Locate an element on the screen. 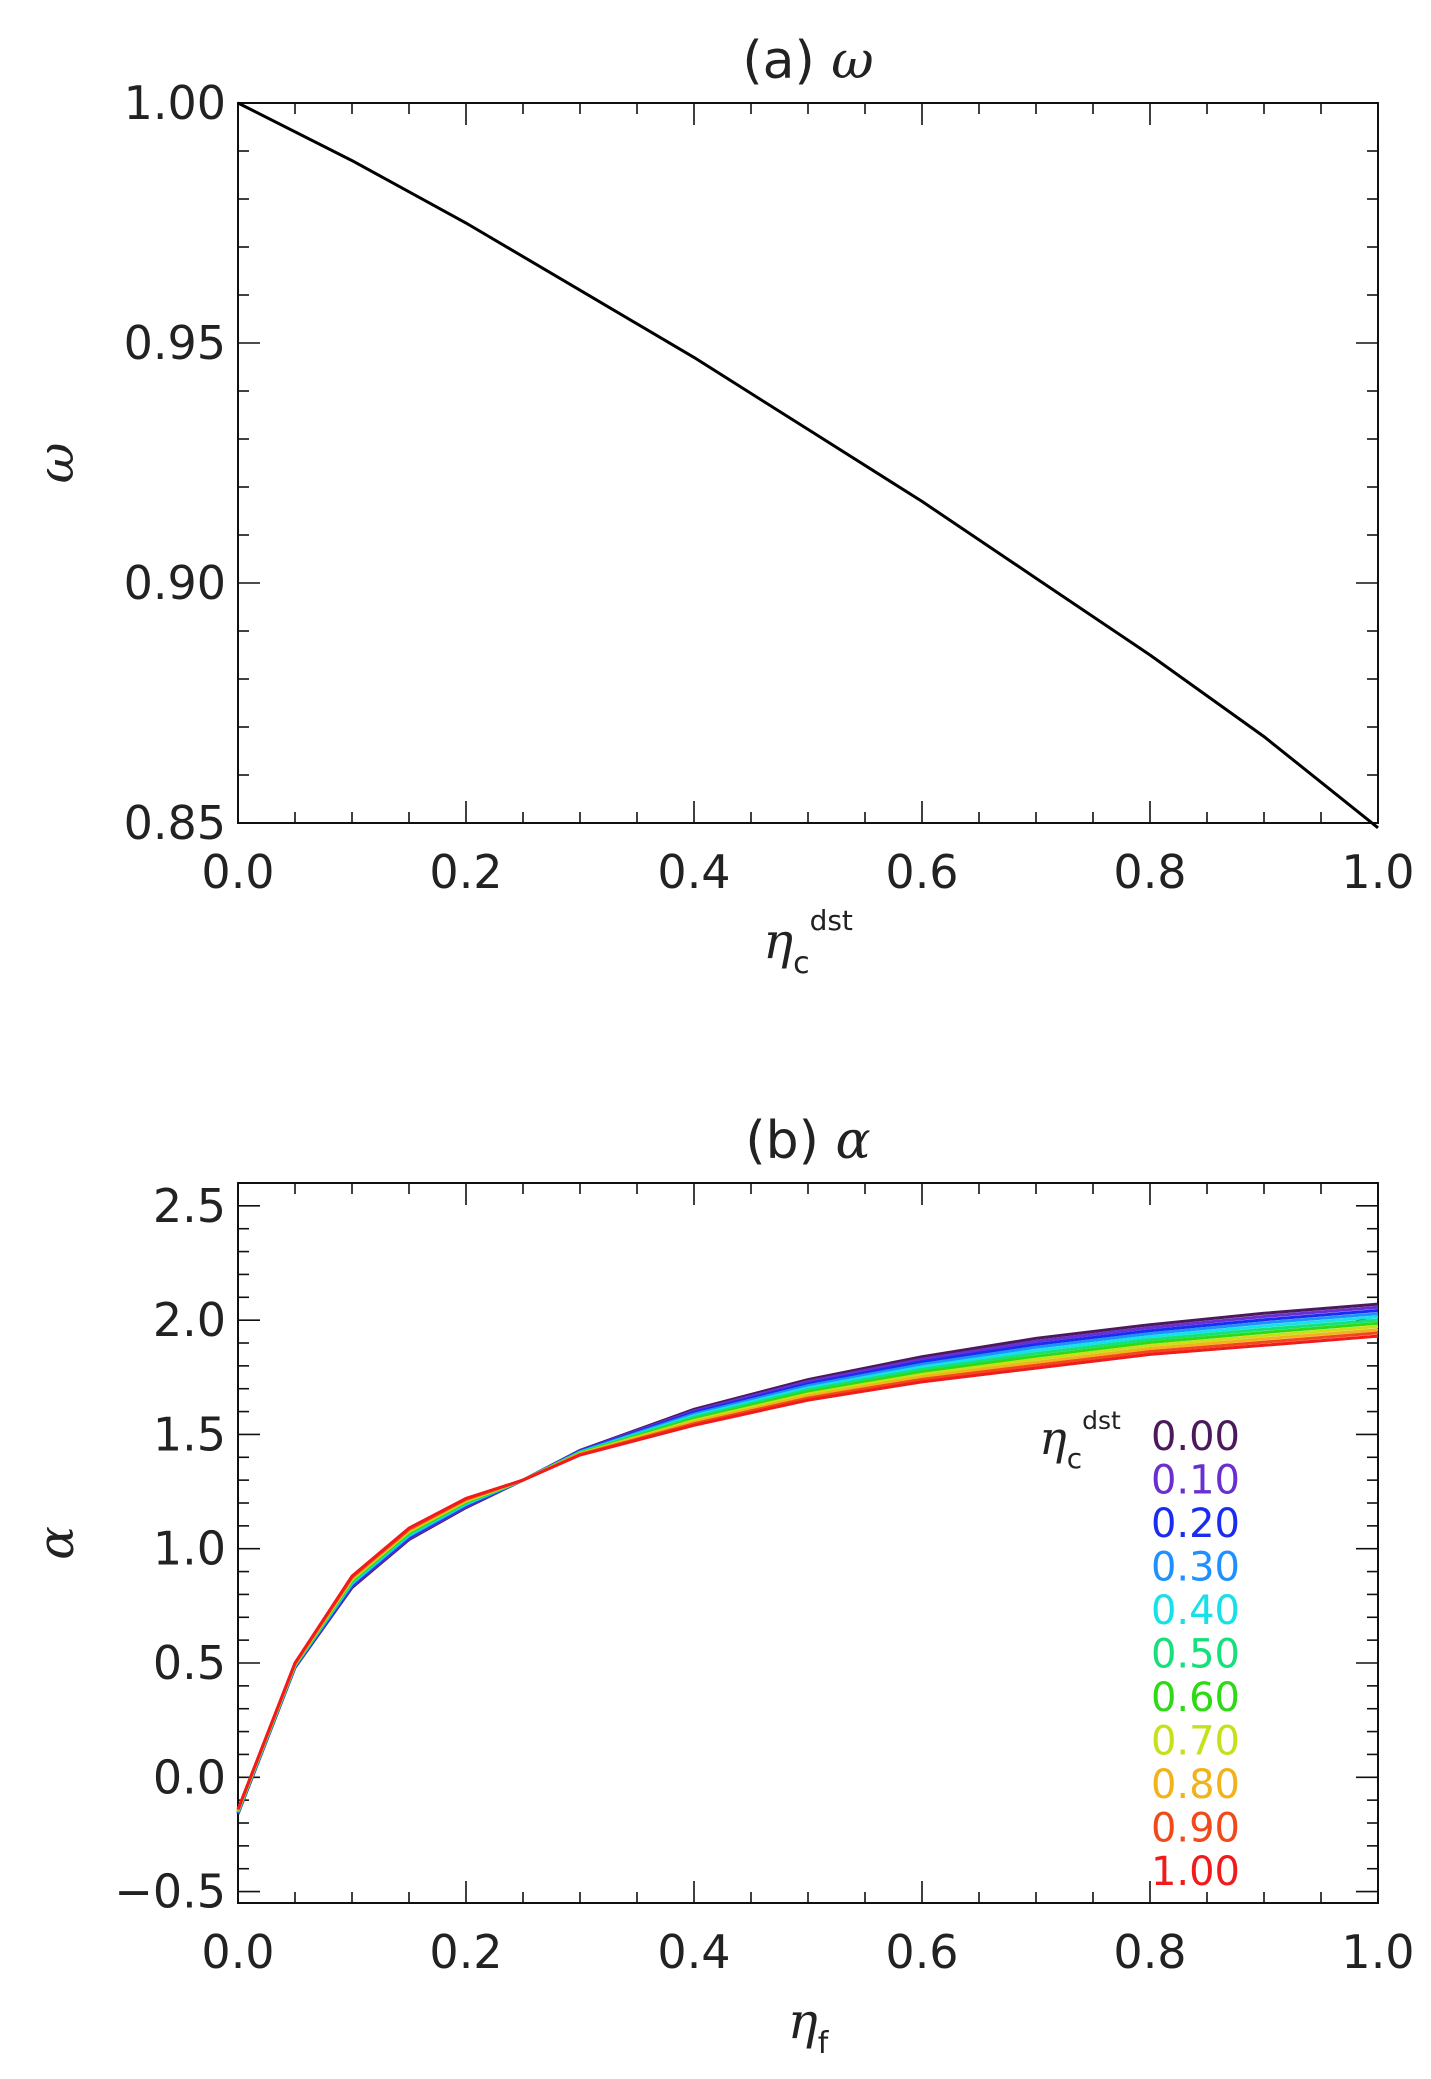 This screenshot has height=2079, width=1431. y-tick-label: 0.0 is located at coordinates (189, 1777).